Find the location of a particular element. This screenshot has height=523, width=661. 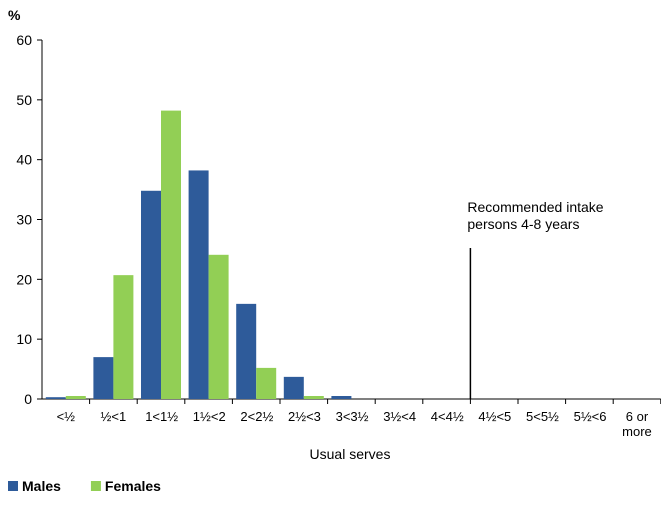

x-tick-label: 3<3½ is located at coordinates (352, 416).